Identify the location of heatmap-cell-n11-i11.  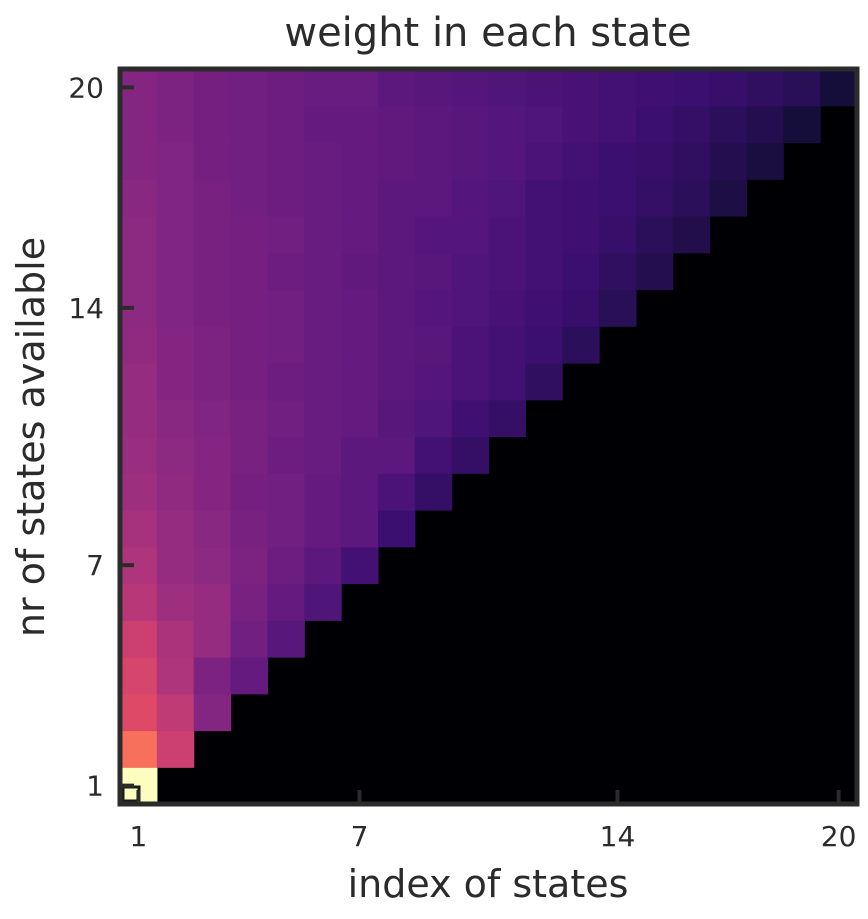
(507, 418).